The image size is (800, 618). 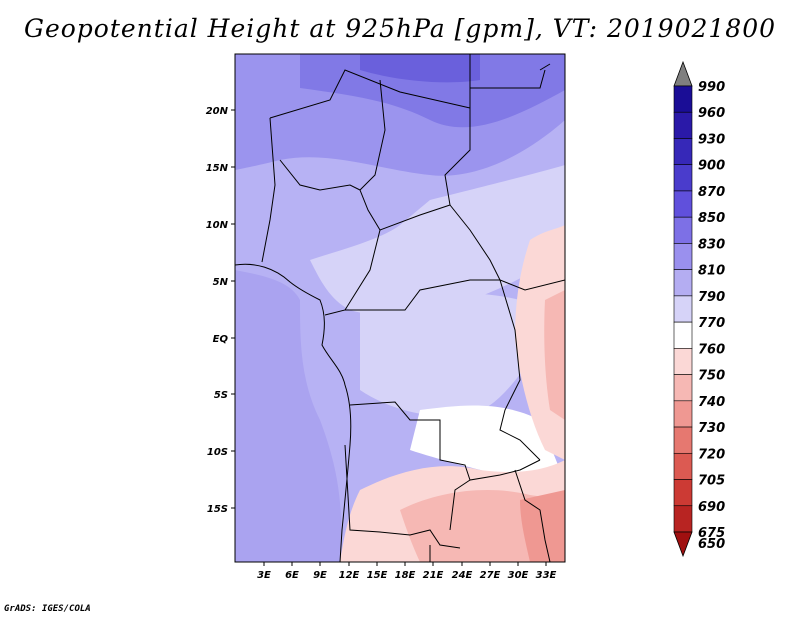 I want to click on lon-label: 3E, so click(x=264, y=575).